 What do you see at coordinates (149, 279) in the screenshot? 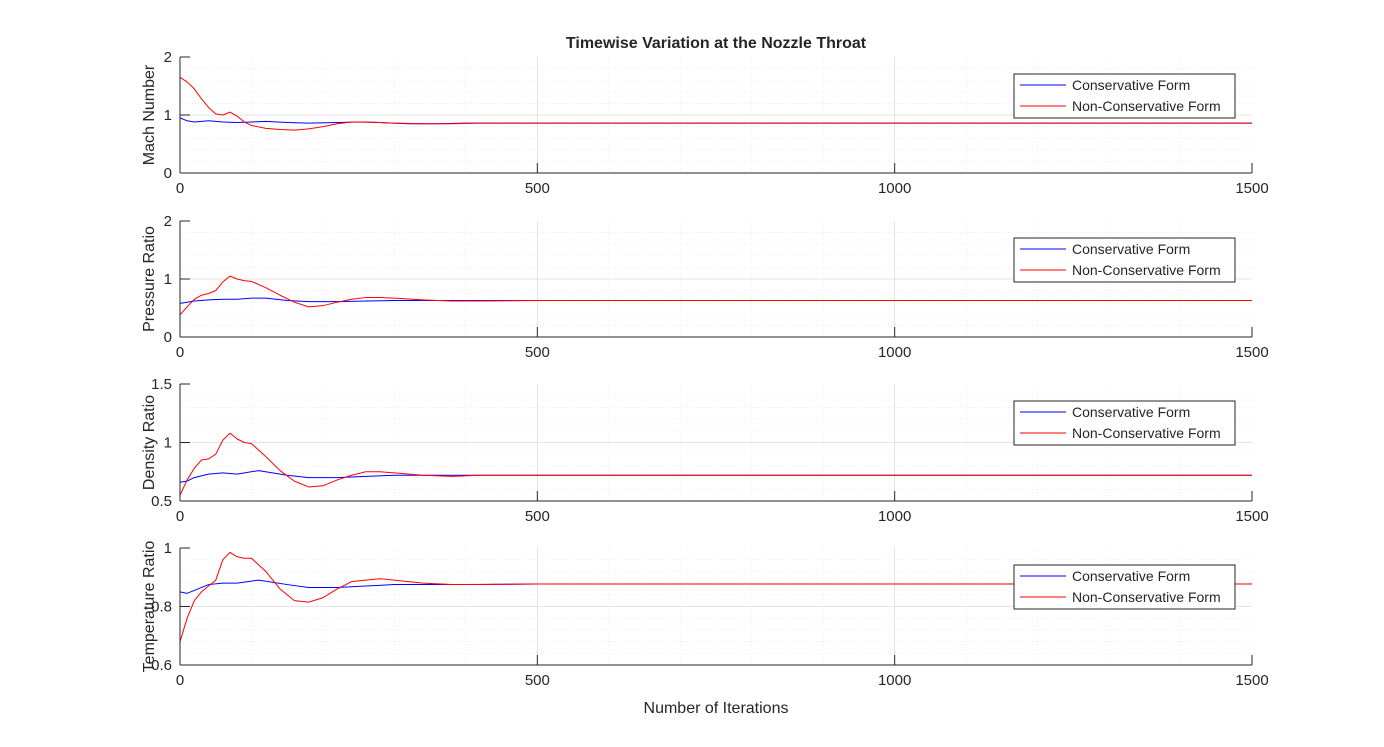
I see `y-axis-label: Pressure Ratio` at bounding box center [149, 279].